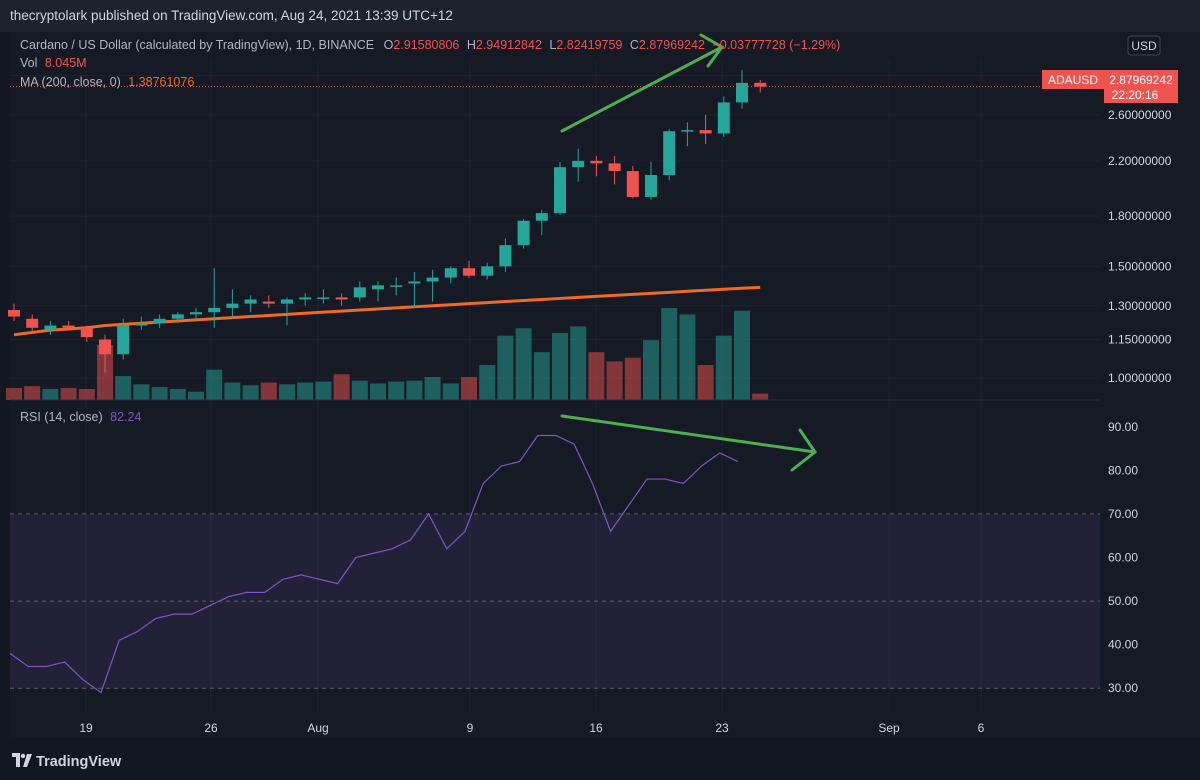 This screenshot has width=1200, height=780. What do you see at coordinates (388, 45) in the screenshot?
I see `open-label: O` at bounding box center [388, 45].